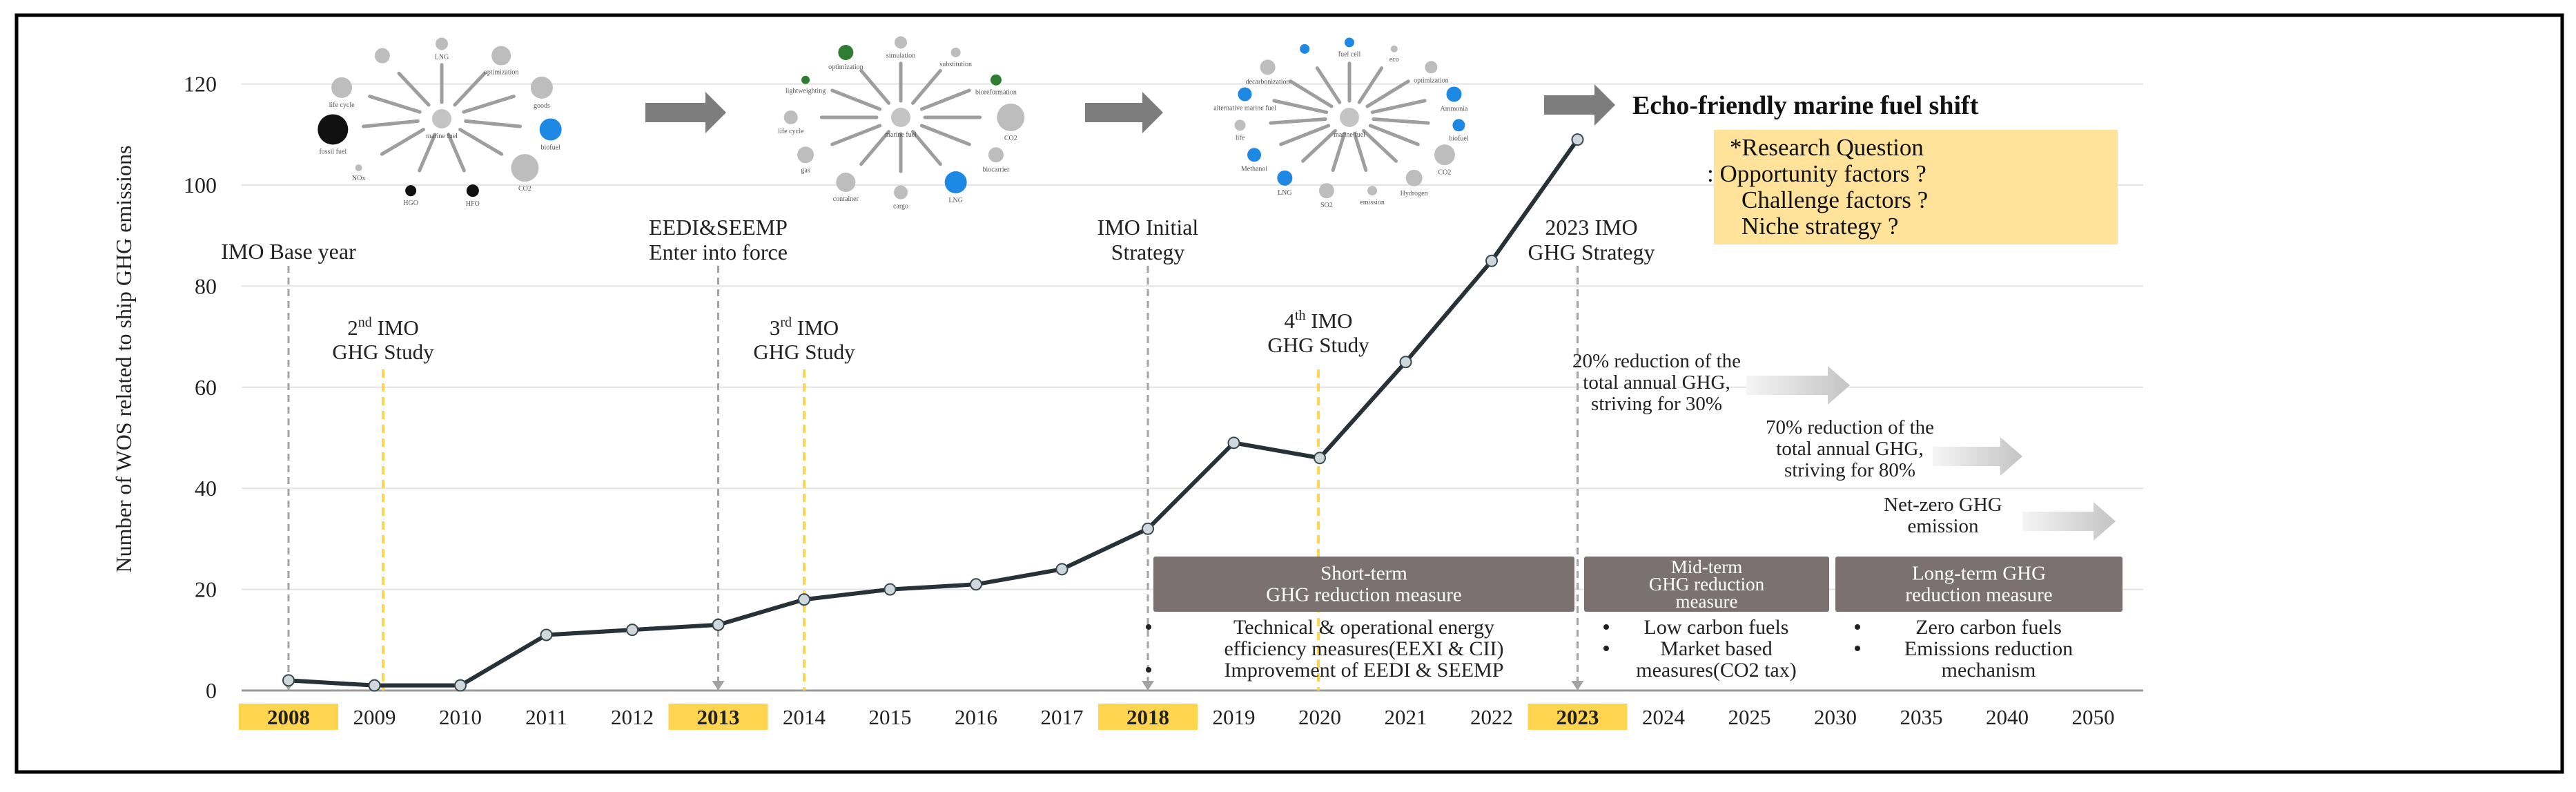  I want to click on phase-bullet-text: Market based, so click(1716, 648).